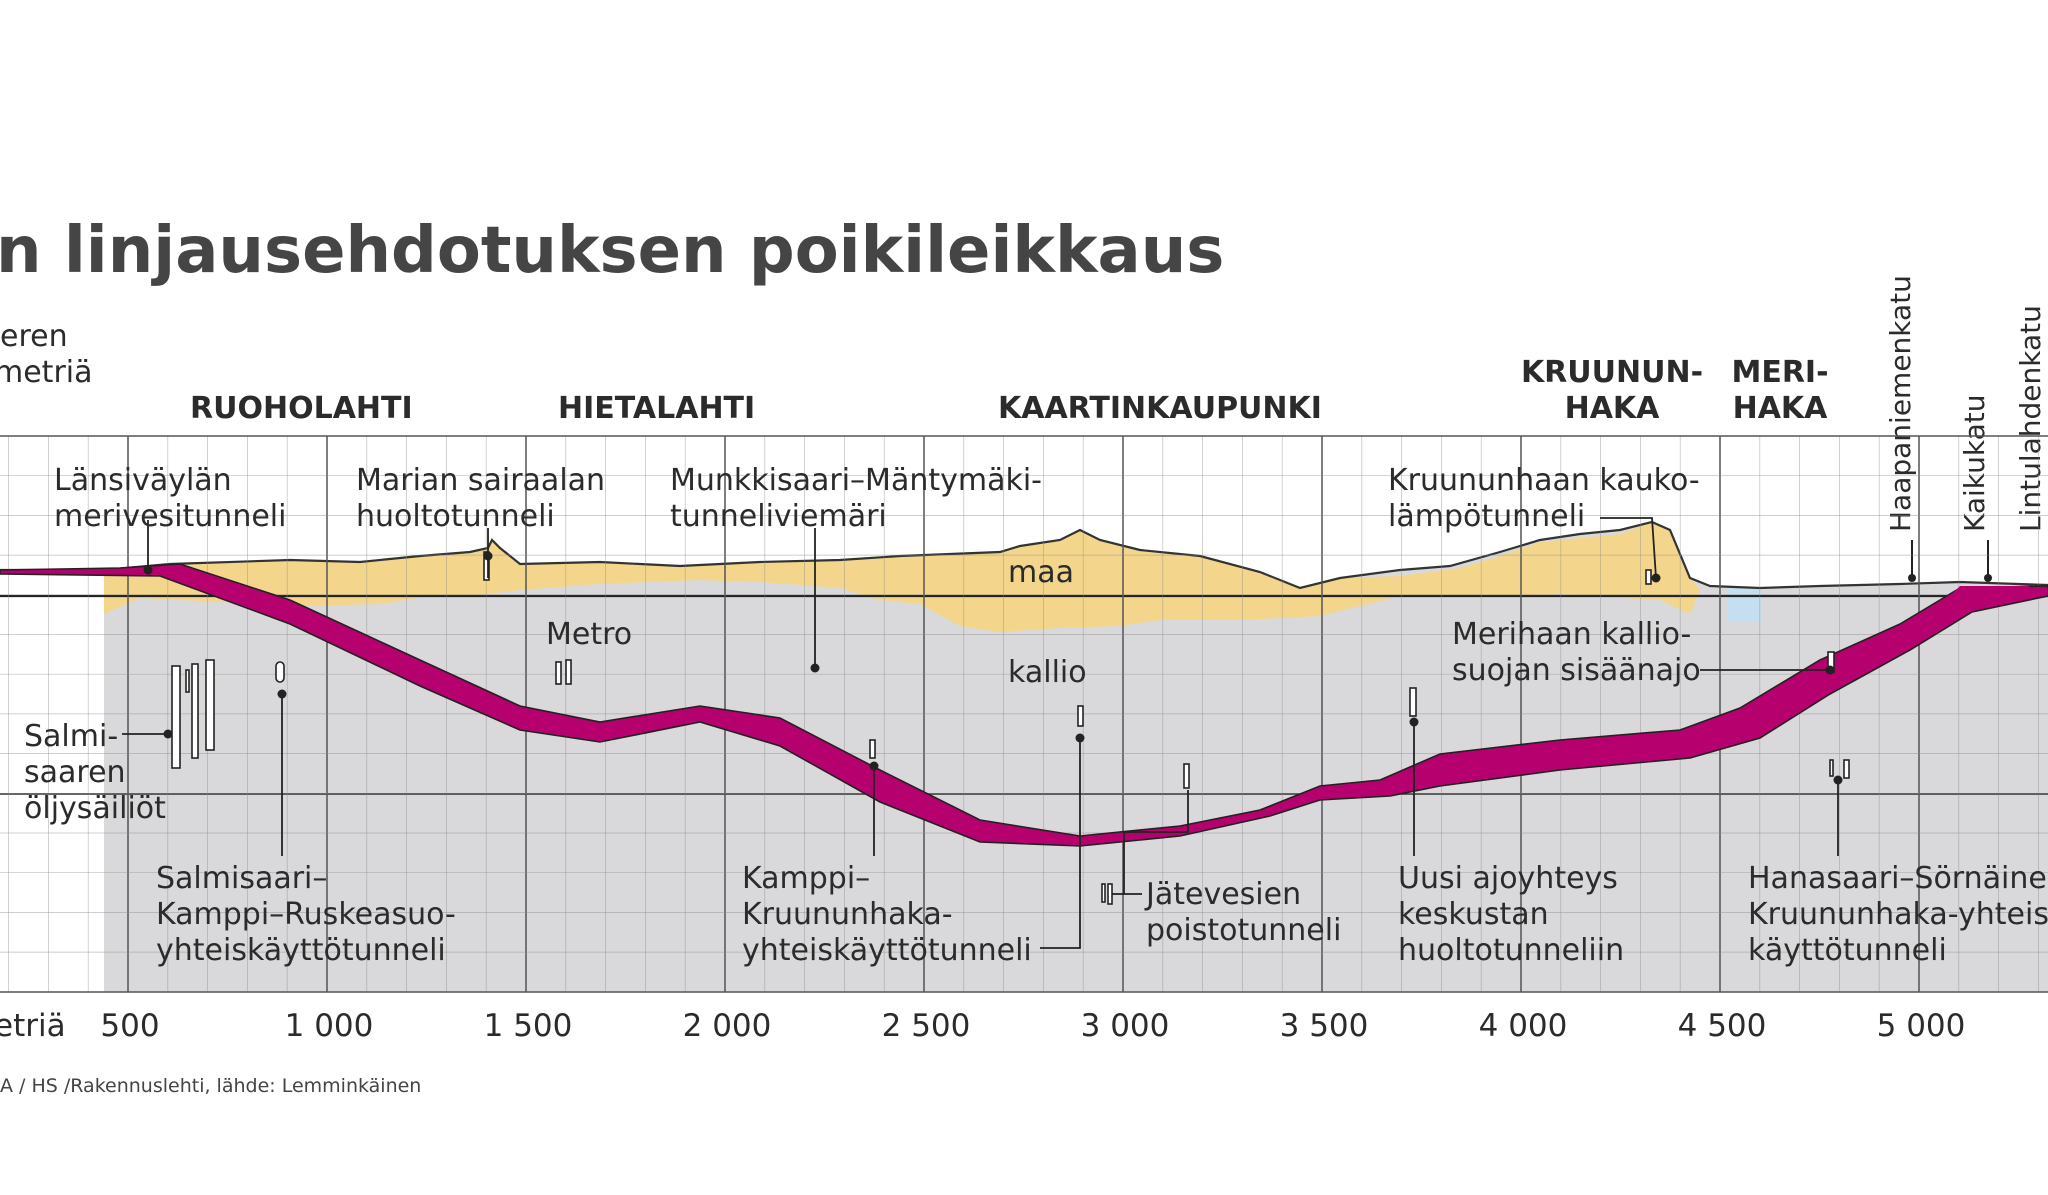 The height and width of the screenshot is (1195, 2048). I want to click on annotation-munkkisaari-line-1: Munkkisaari–Mäntymäki-, so click(856, 480).